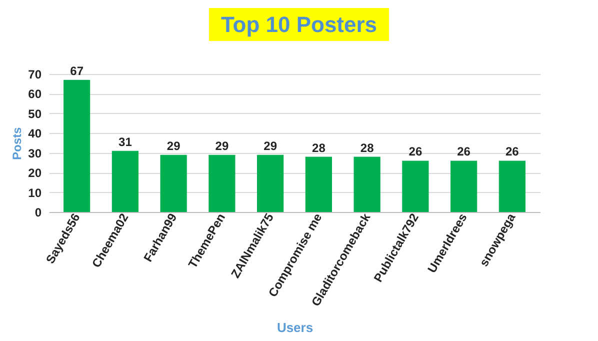 This screenshot has width=598, height=341. What do you see at coordinates (35, 153) in the screenshot?
I see `y-tick-label: 30` at bounding box center [35, 153].